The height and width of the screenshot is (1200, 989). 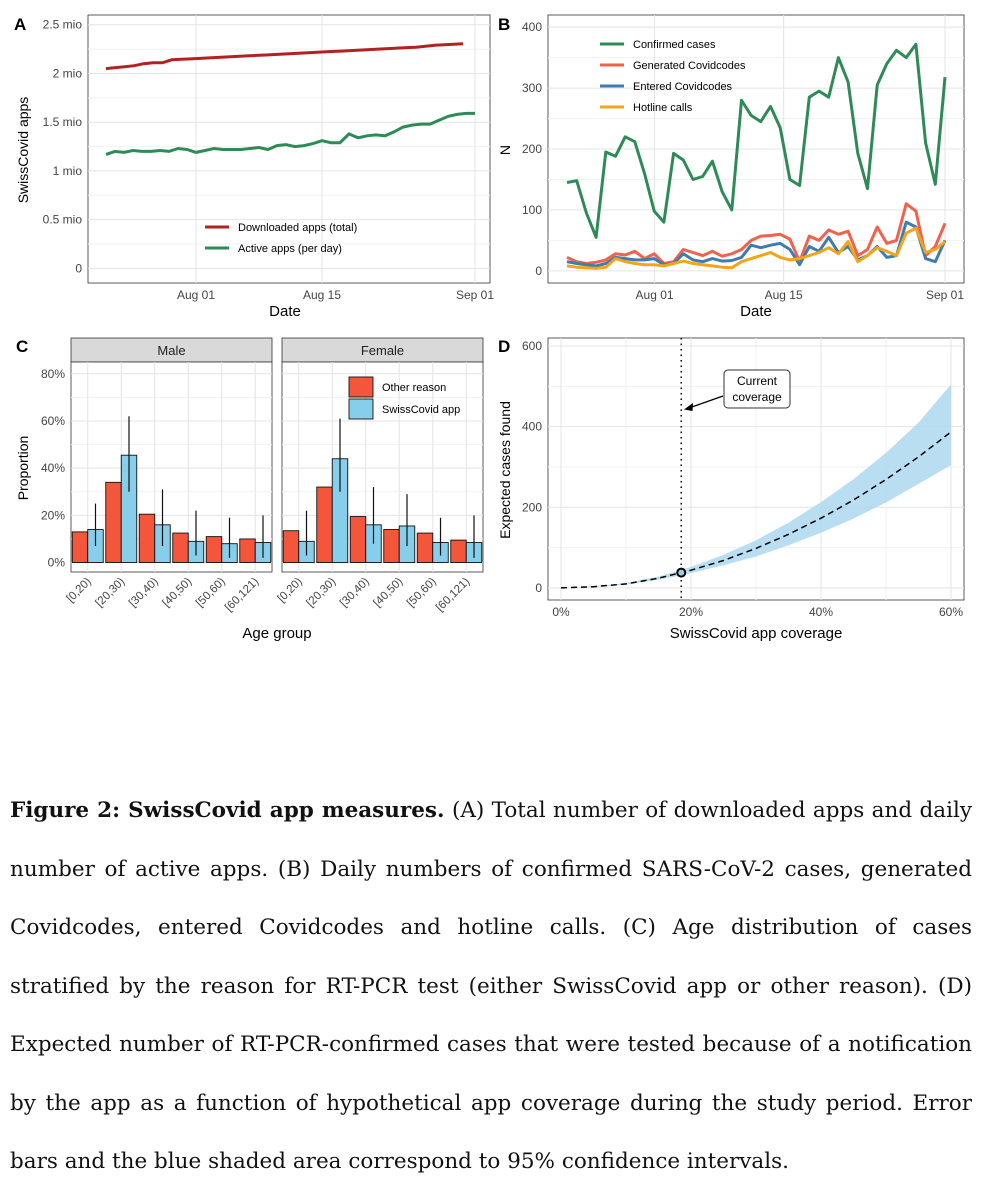 What do you see at coordinates (79, 590) in the screenshot?
I see `panel-c-xtick-0-0: [0,20)` at bounding box center [79, 590].